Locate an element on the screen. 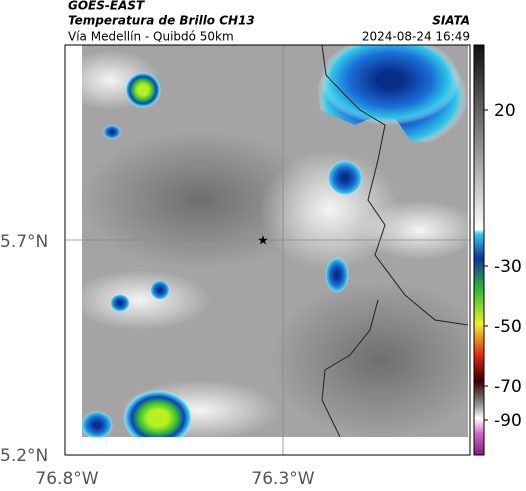  colorbar is located at coordinates (479, 250).